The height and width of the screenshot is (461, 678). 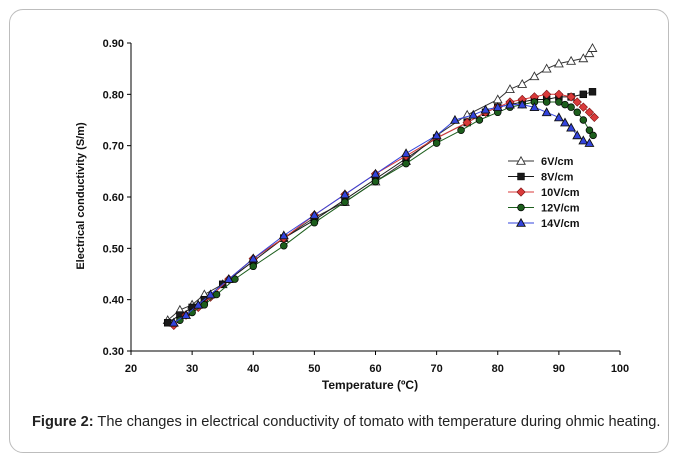 What do you see at coordinates (560, 209) in the screenshot?
I see `legend-label: 12V/cm` at bounding box center [560, 209].